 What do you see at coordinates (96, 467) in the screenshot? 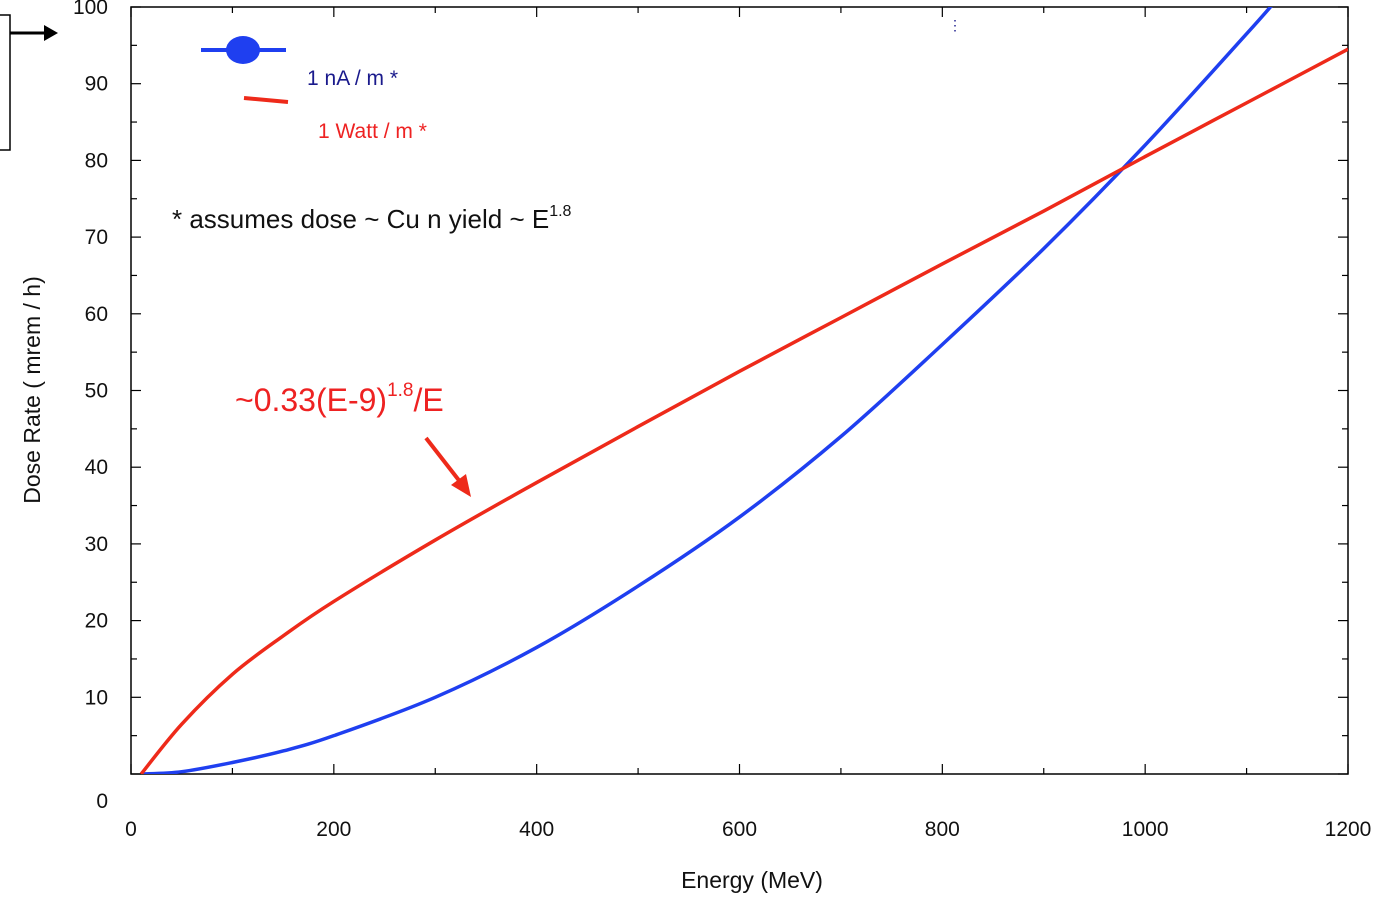
I see `y-tick-label: 40` at bounding box center [96, 467].